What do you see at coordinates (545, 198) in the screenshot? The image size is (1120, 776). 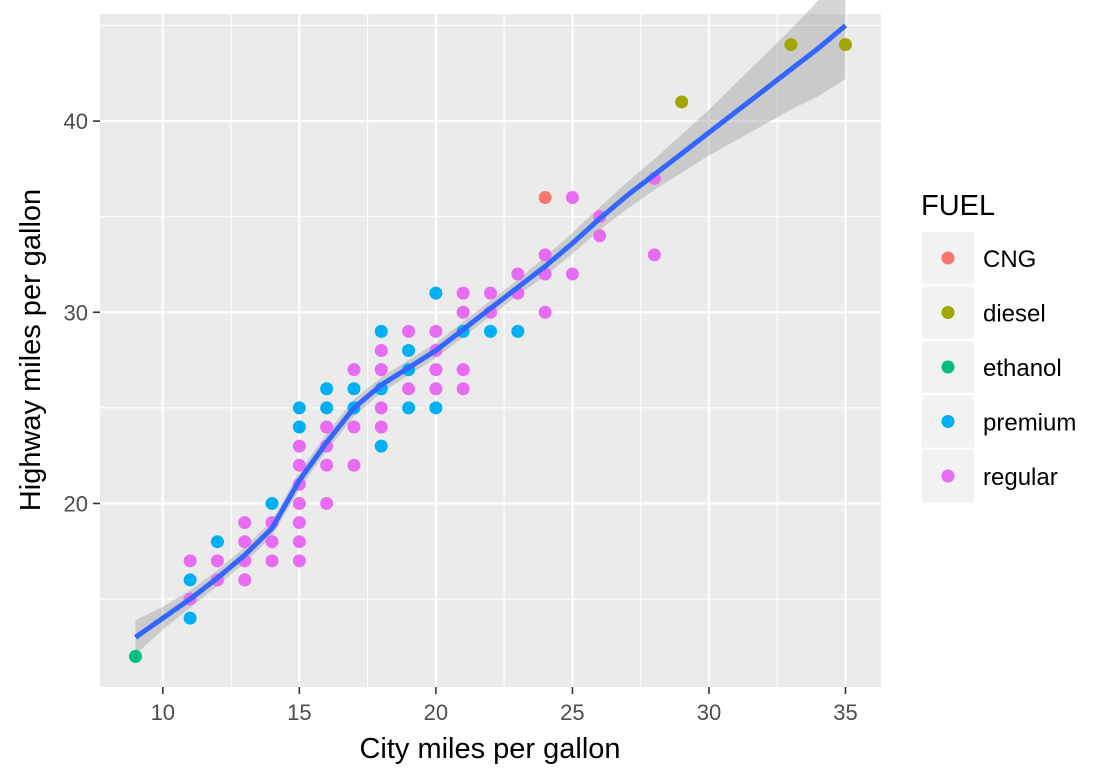 I see `point-cng` at bounding box center [545, 198].